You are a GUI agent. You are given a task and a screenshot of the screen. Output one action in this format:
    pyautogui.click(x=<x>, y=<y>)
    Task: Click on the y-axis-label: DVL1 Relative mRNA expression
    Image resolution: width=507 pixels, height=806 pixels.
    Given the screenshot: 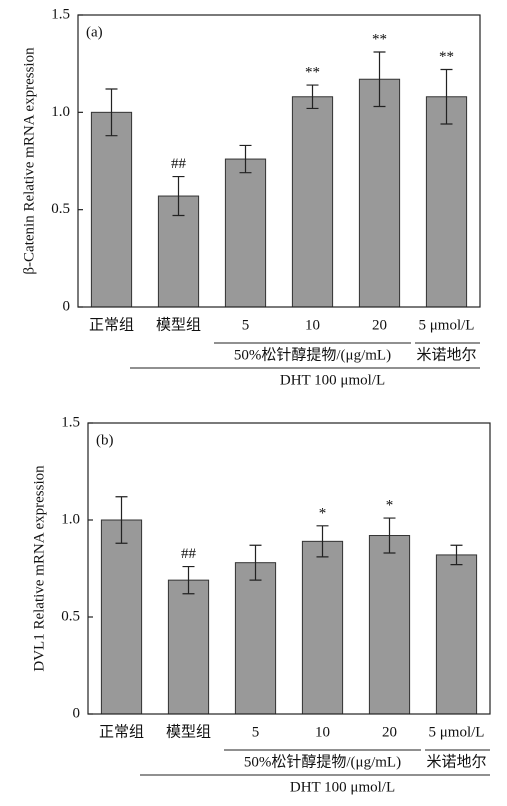 What is the action you would take?
    pyautogui.click(x=39, y=568)
    